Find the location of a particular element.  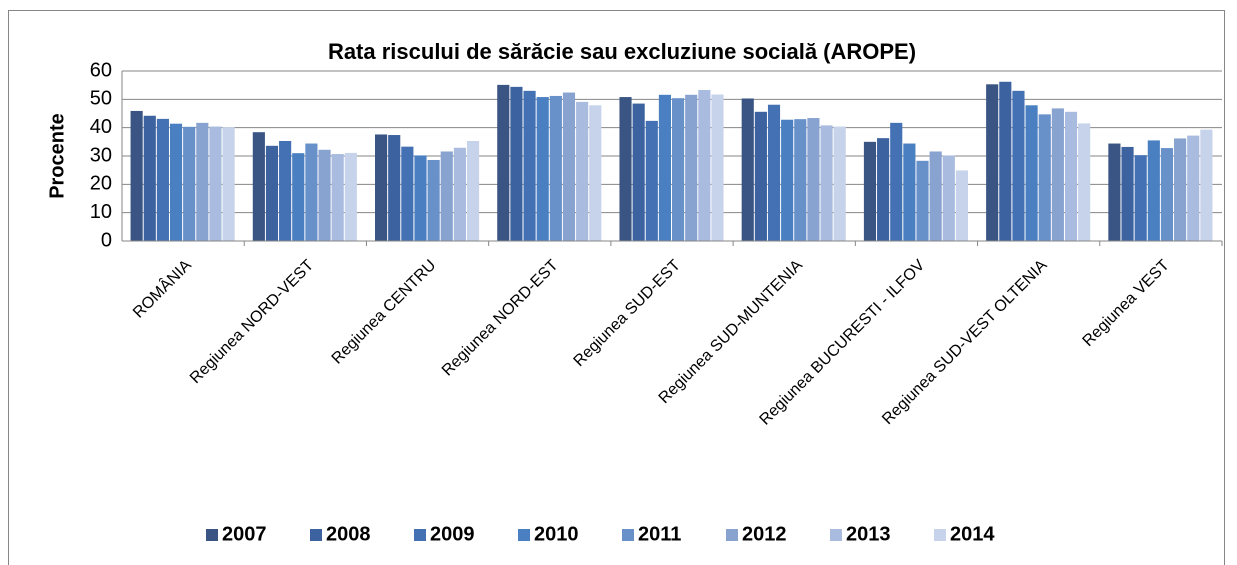

y-tick-label: 10 is located at coordinates (101, 212).